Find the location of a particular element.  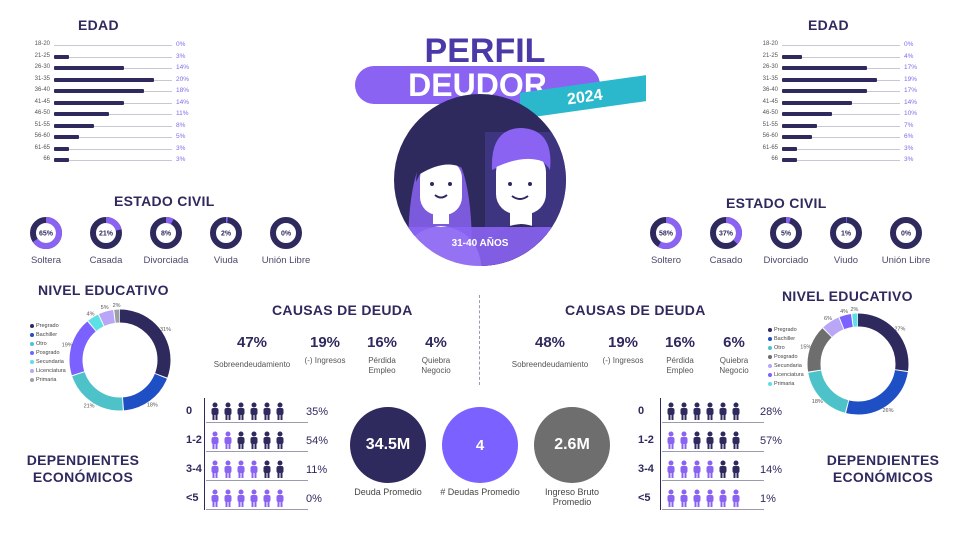

education-value-label: 26% is located at coordinates (887, 411).